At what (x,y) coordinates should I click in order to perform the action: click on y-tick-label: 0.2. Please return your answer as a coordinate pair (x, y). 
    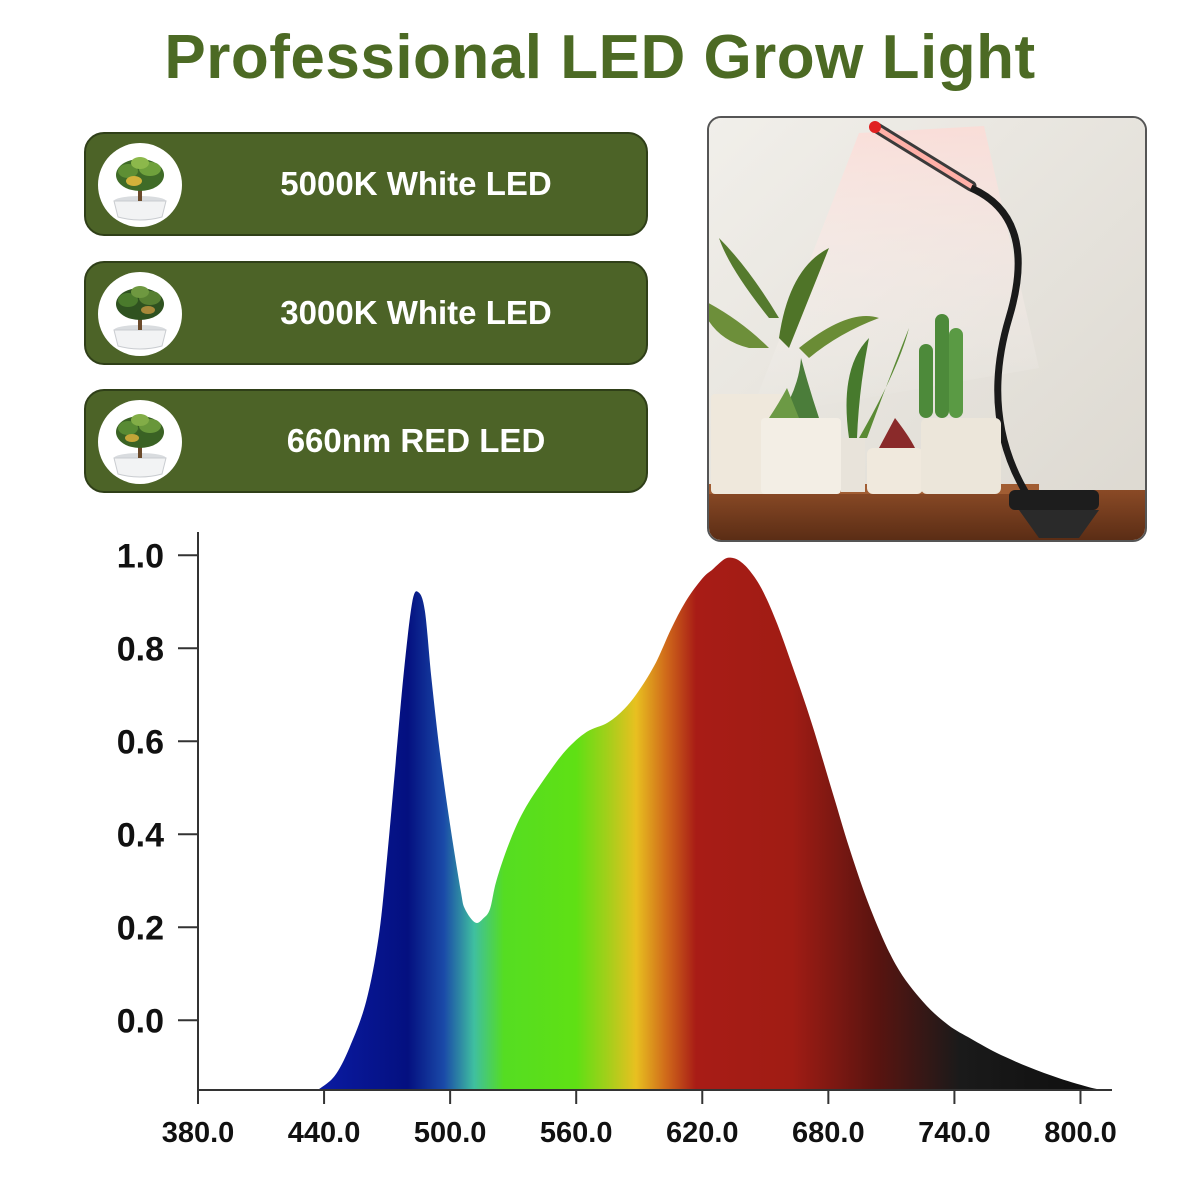
    Looking at the image, I should click on (140, 928).